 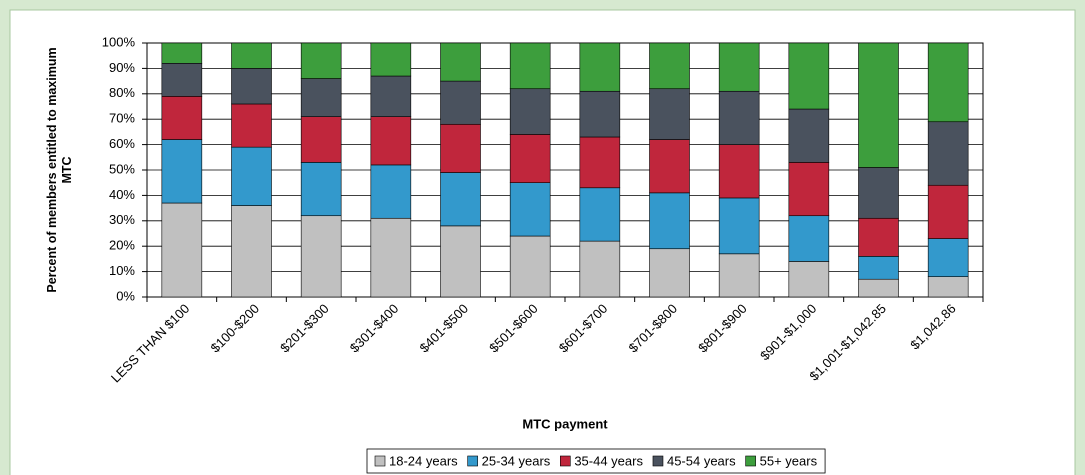 I want to click on y-tick-label: 60%, so click(x=122, y=143).